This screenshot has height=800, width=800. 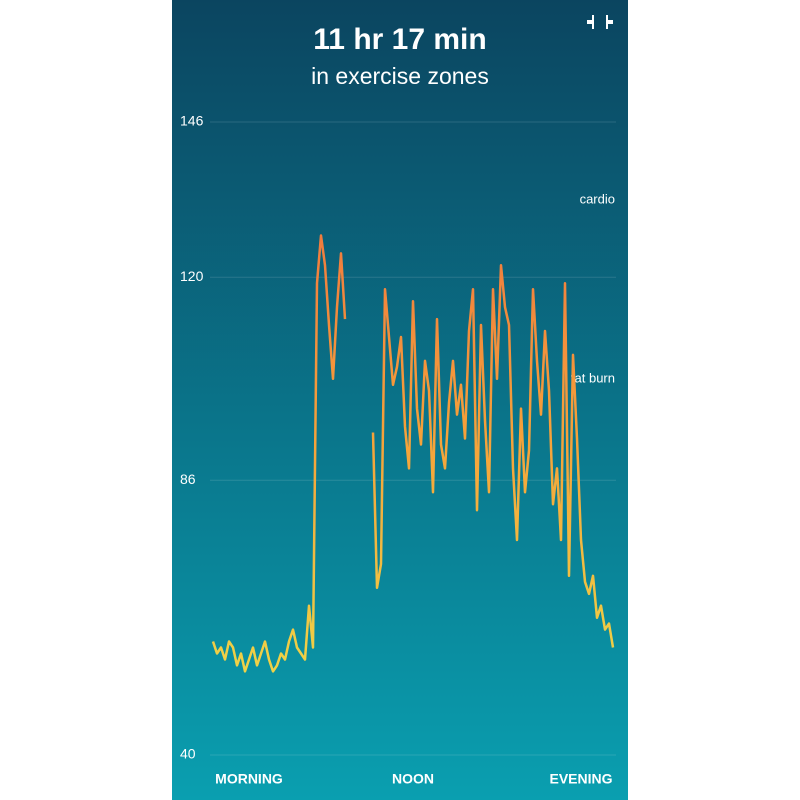 What do you see at coordinates (597, 198) in the screenshot?
I see `zone-label: cardio` at bounding box center [597, 198].